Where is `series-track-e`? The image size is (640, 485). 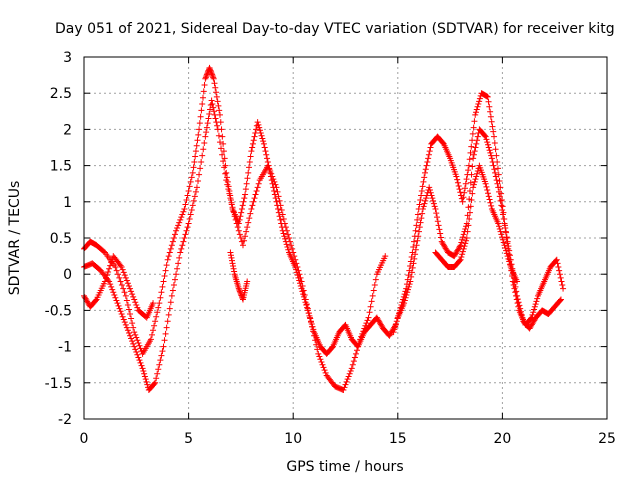
series-track-e is located at coordinates (479, 229).